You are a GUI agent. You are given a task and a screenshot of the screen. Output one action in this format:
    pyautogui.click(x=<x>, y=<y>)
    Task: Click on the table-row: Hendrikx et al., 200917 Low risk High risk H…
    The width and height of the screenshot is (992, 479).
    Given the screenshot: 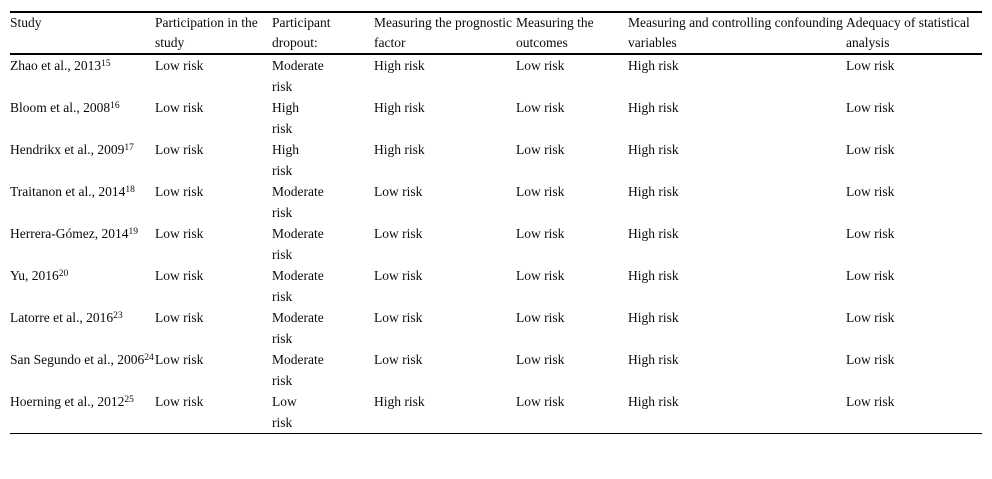 What is the action you would take?
    pyautogui.click(x=496, y=160)
    